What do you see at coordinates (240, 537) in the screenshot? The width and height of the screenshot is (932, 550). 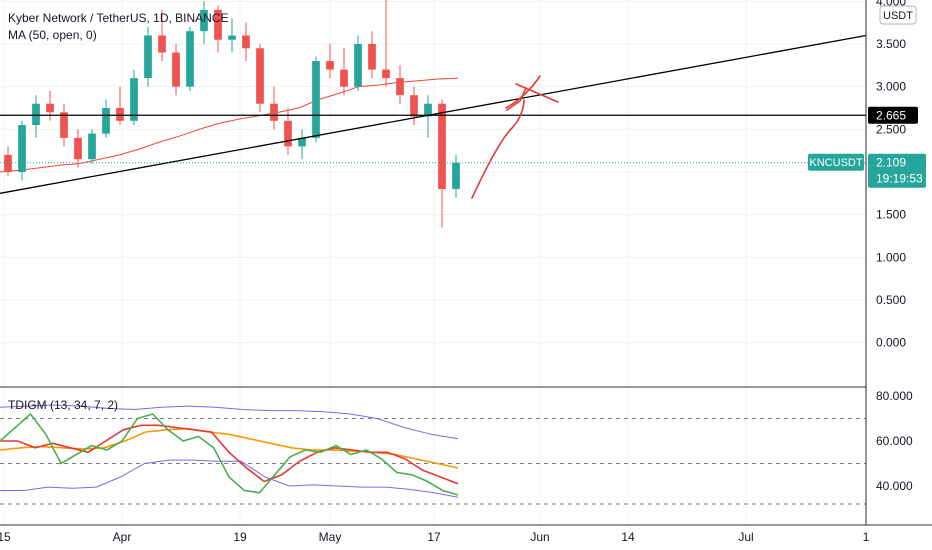 I see `time-tick-2: 19` at bounding box center [240, 537].